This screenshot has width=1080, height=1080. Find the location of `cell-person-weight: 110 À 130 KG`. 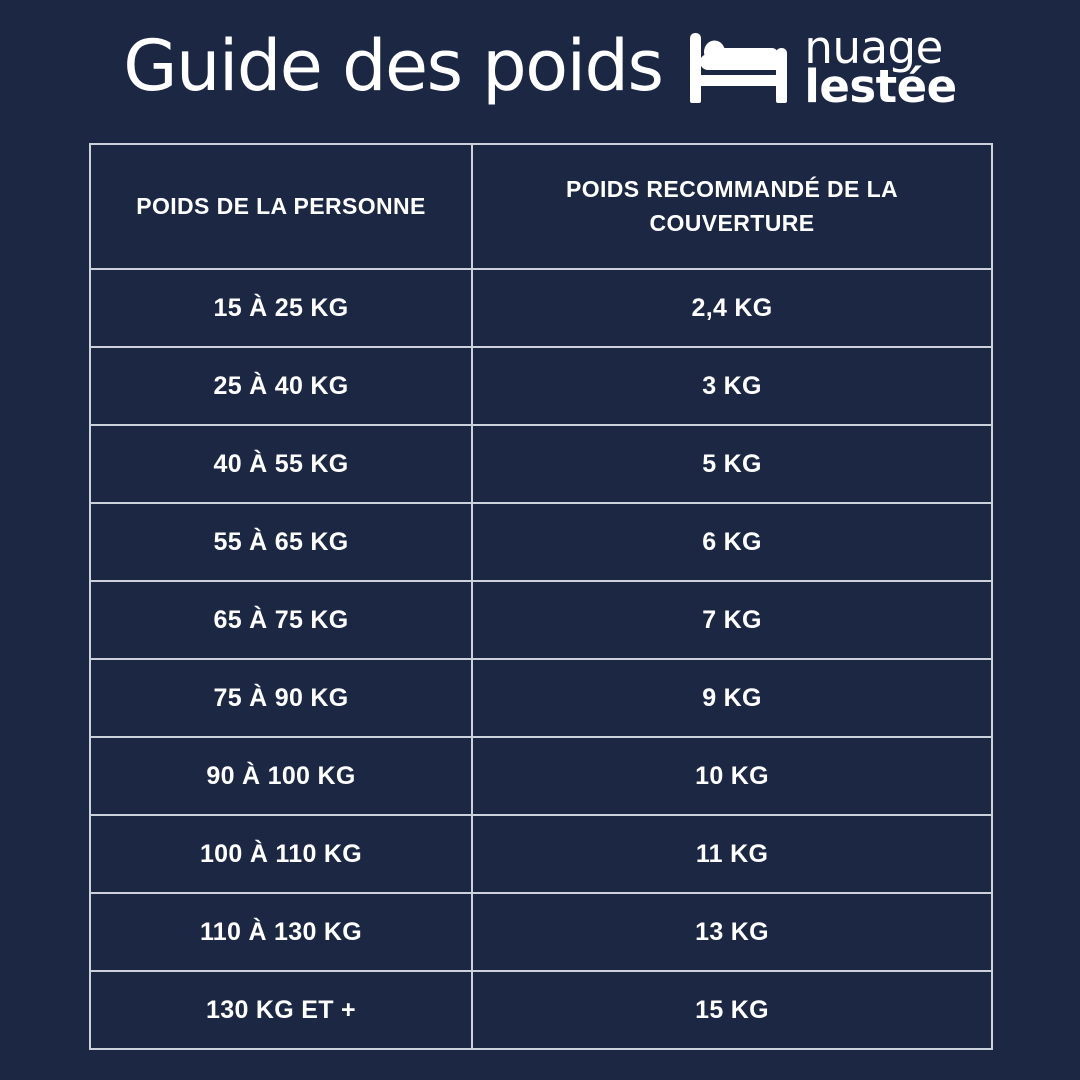

cell-person-weight: 110 À 130 KG is located at coordinates (281, 932).